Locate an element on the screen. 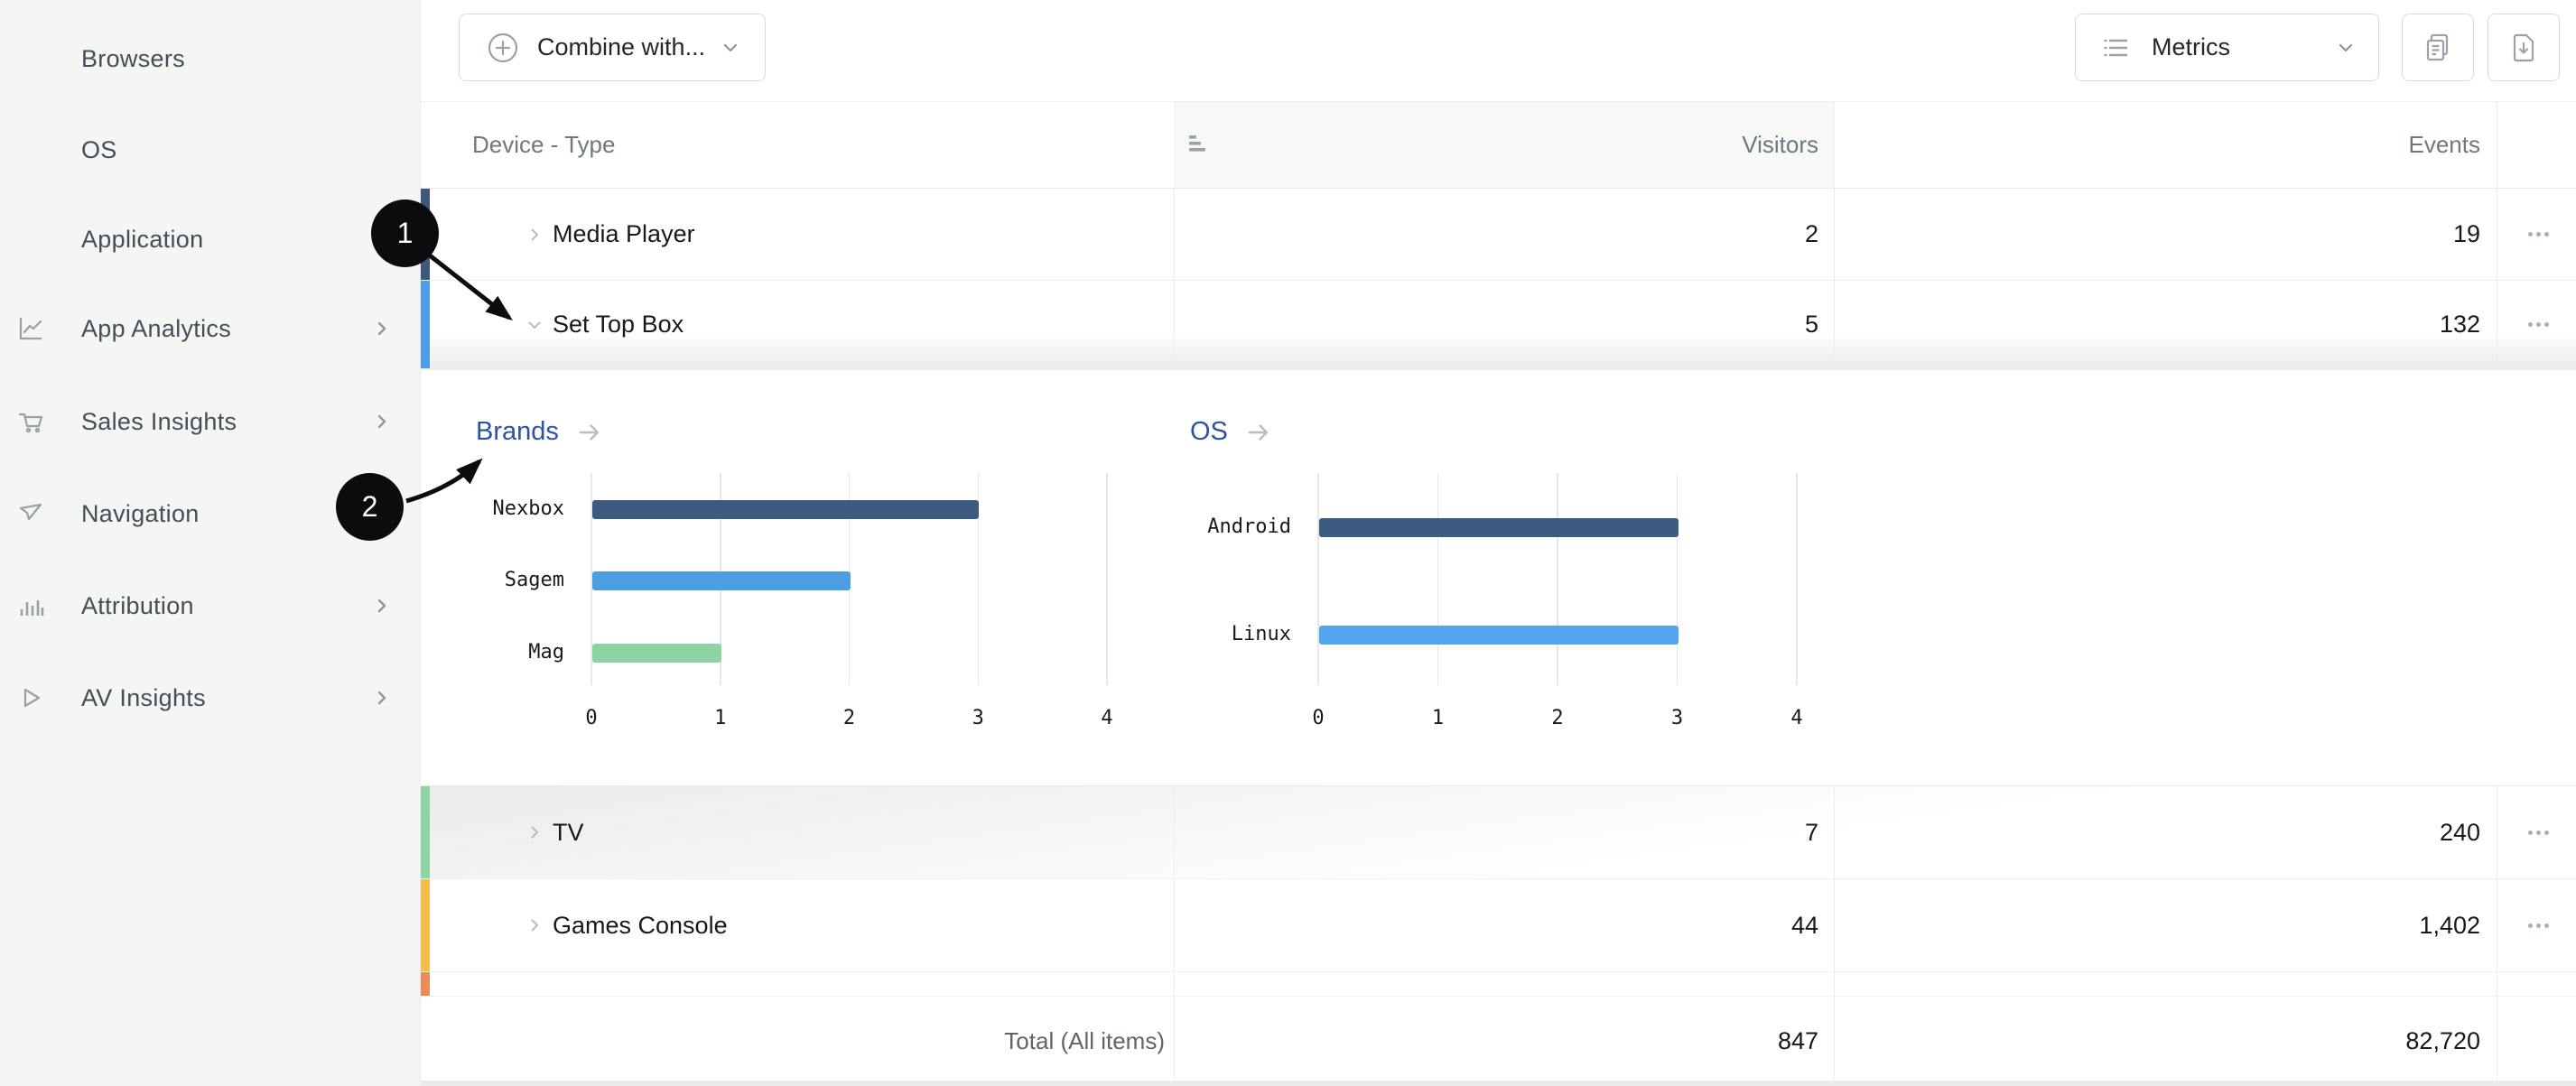 The width and height of the screenshot is (2576, 1086). bar-linux is located at coordinates (1499, 635).